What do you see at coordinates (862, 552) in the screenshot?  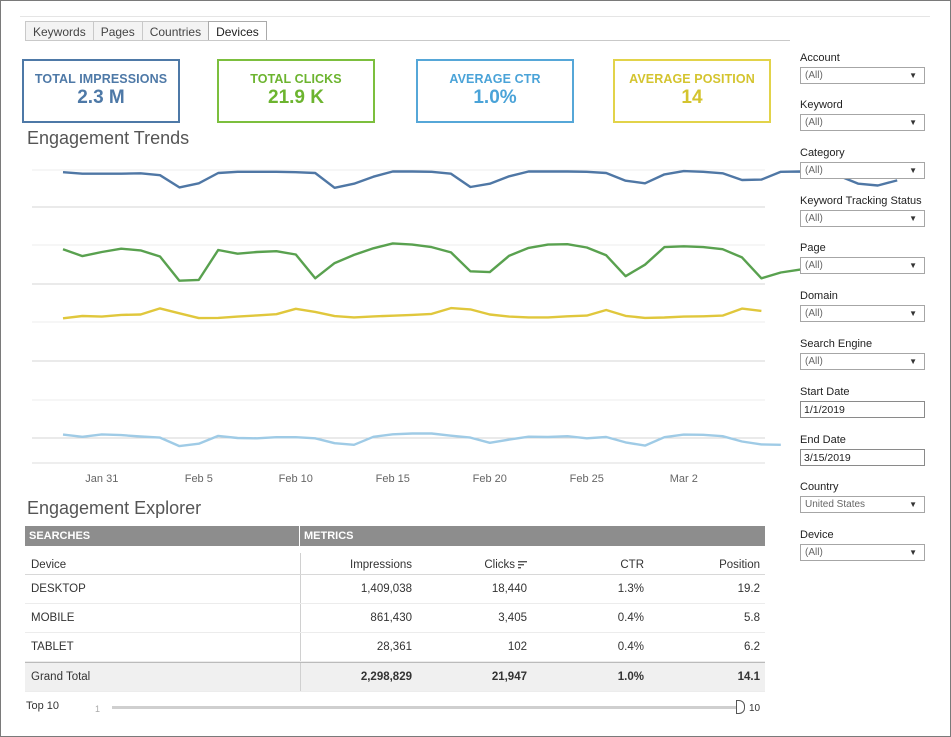 I see `device-dropdown: (All) ▼` at bounding box center [862, 552].